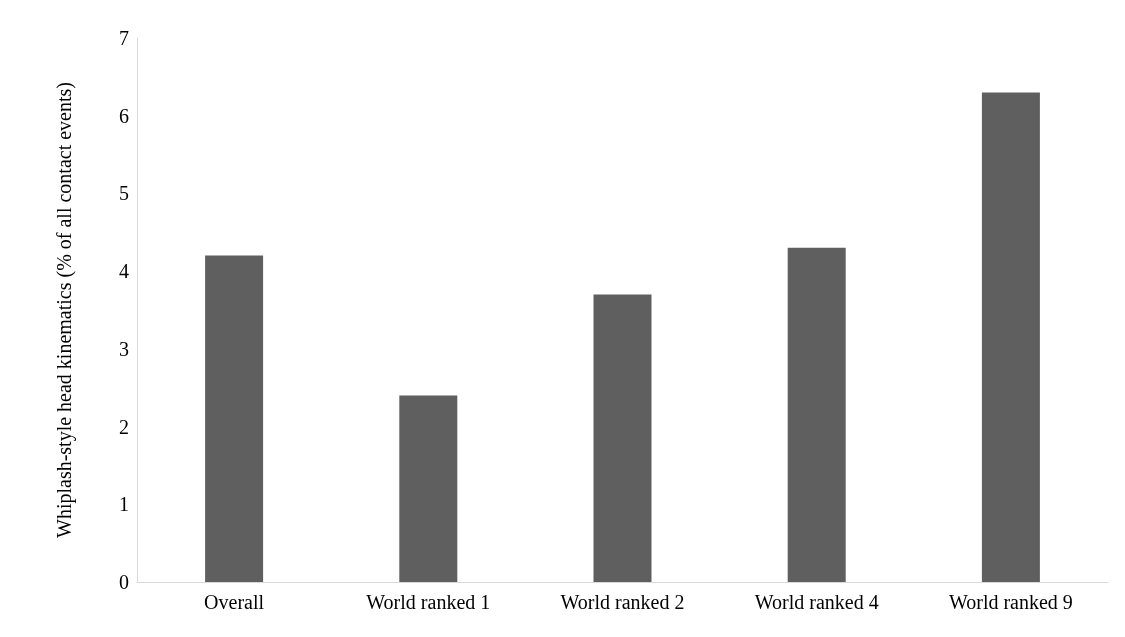 Image resolution: width=1125 pixels, height=637 pixels. What do you see at coordinates (234, 602) in the screenshot?
I see `x-tick-label: Overall` at bounding box center [234, 602].